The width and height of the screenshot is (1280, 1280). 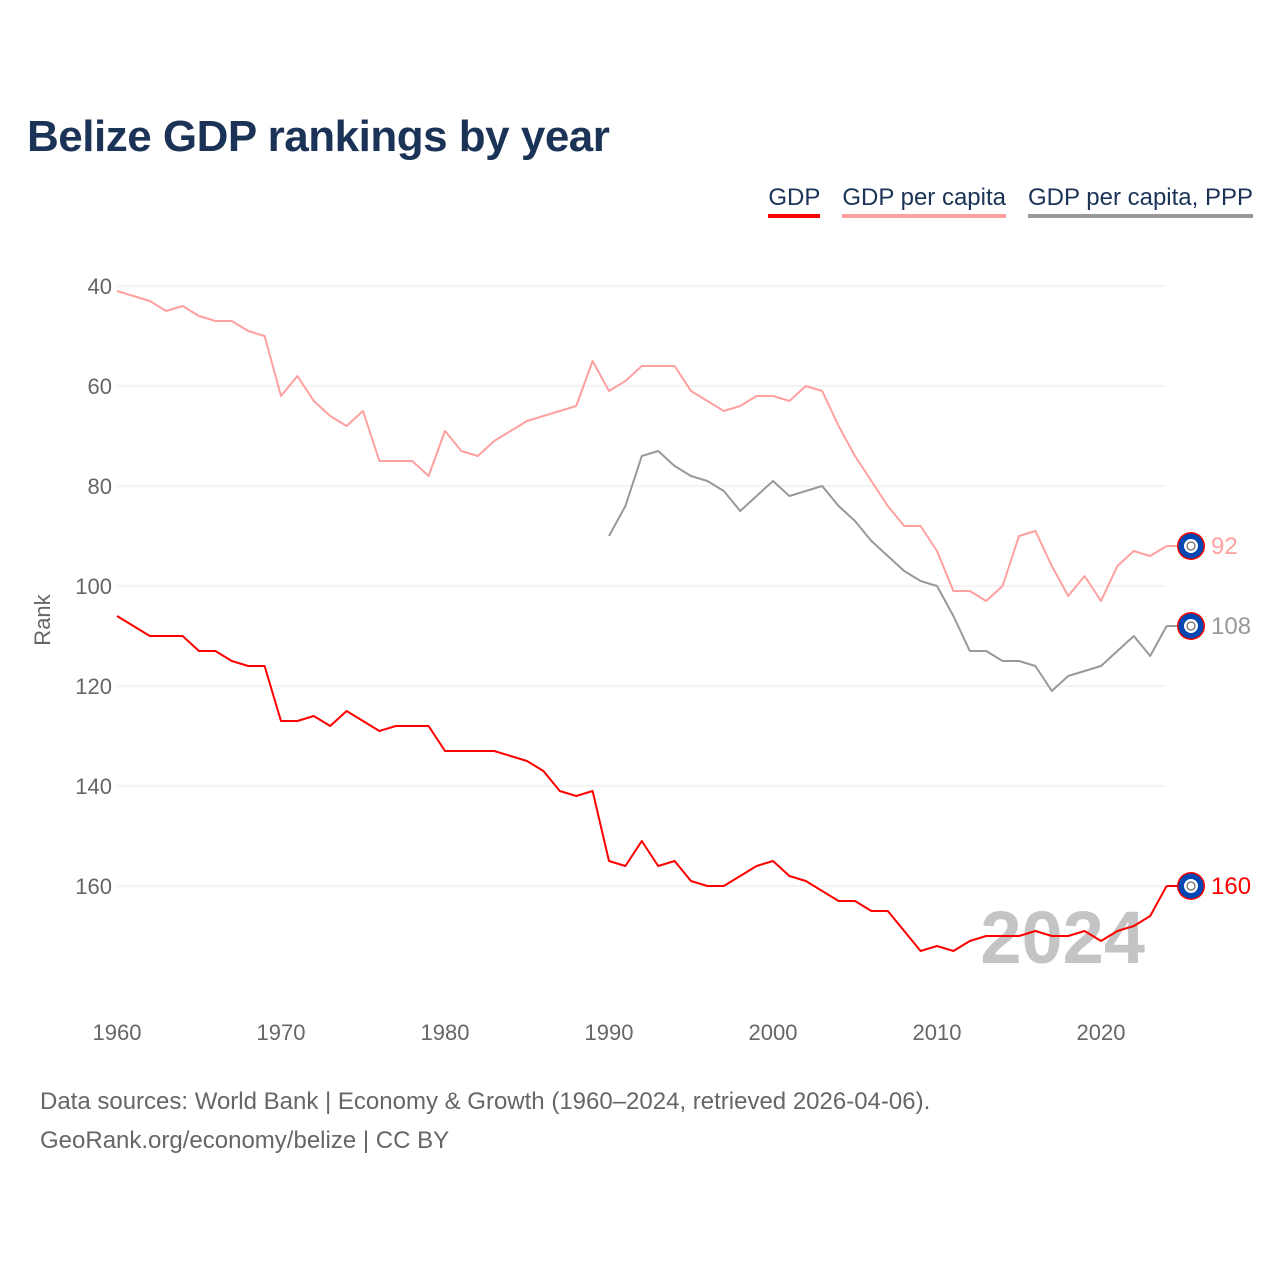 What do you see at coordinates (1062, 937) in the screenshot?
I see `year-watermark: 2024` at bounding box center [1062, 937].